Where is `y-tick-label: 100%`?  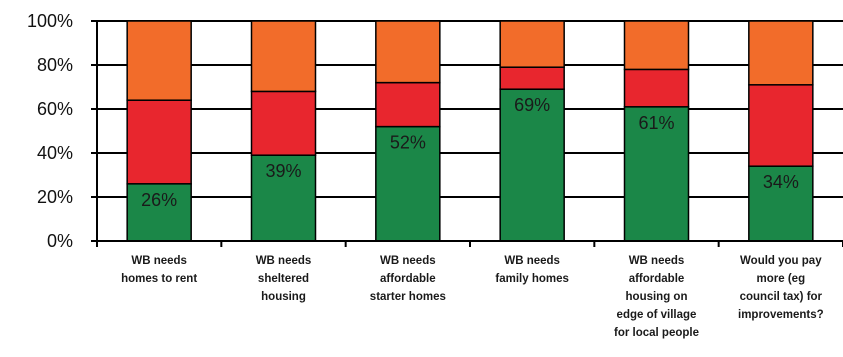 y-tick-label: 100% is located at coordinates (50, 21).